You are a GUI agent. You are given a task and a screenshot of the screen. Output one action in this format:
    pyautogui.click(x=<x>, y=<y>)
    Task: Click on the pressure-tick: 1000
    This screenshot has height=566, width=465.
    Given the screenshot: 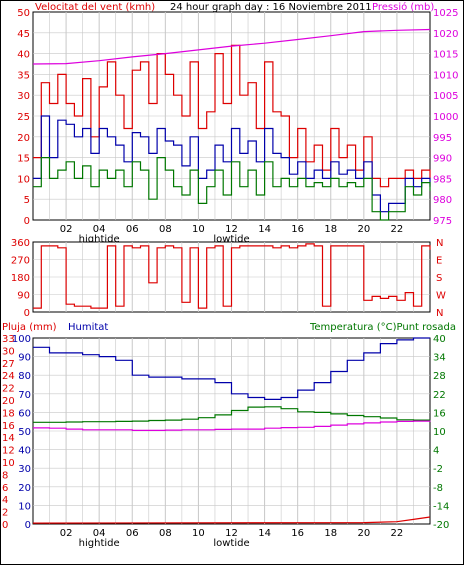 What is the action you would take?
    pyautogui.click(x=445, y=117)
    